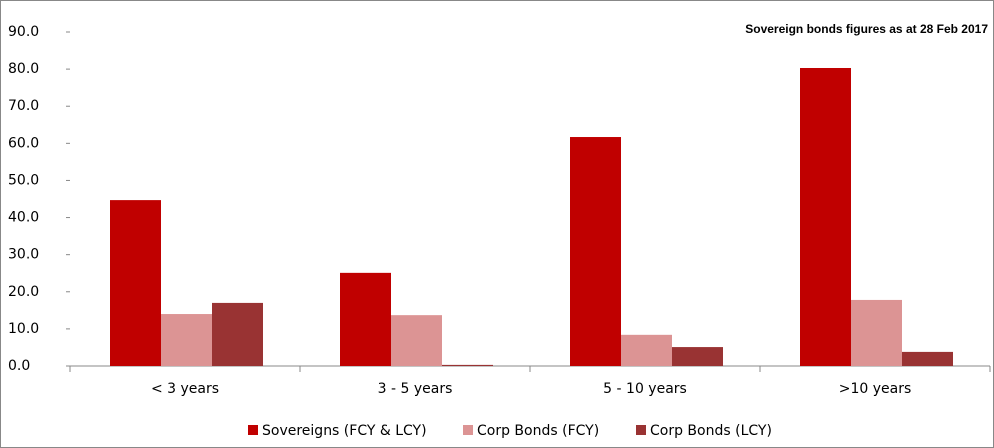  What do you see at coordinates (23, 255) in the screenshot?
I see `y-tick-label: 30.0` at bounding box center [23, 255].